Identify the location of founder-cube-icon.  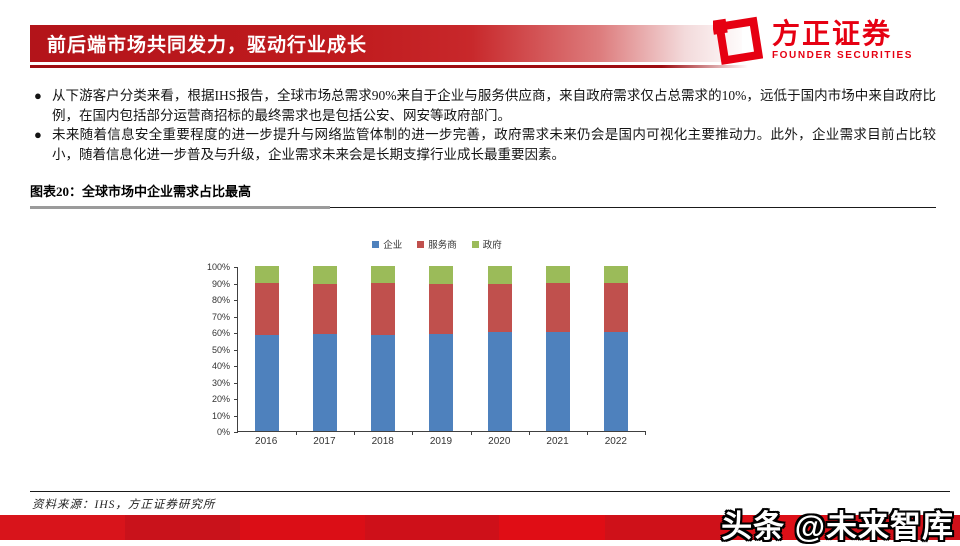
(737, 40).